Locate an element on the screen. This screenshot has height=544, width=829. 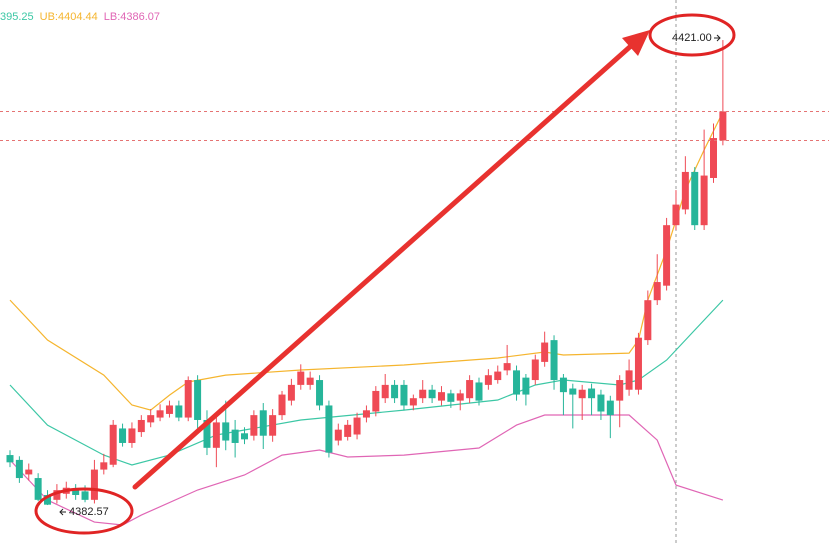
low-circle is located at coordinates (84, 511).